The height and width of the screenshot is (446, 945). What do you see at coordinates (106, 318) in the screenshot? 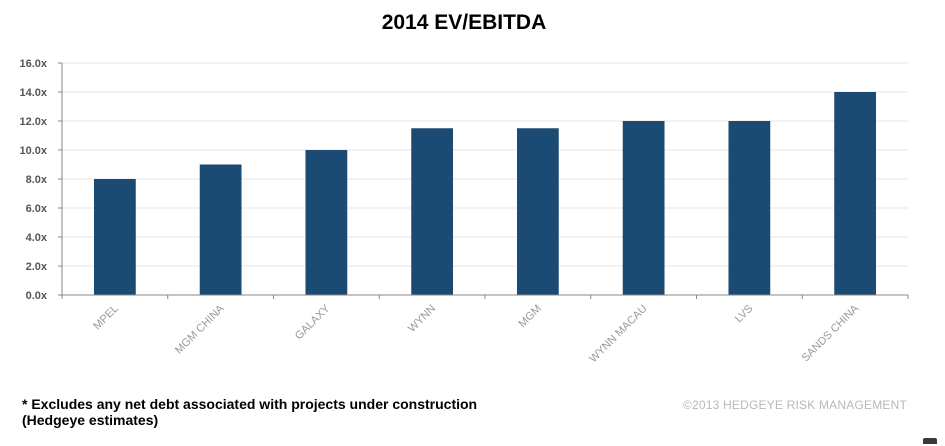
I see `x-category-label: MPEL` at bounding box center [106, 318].